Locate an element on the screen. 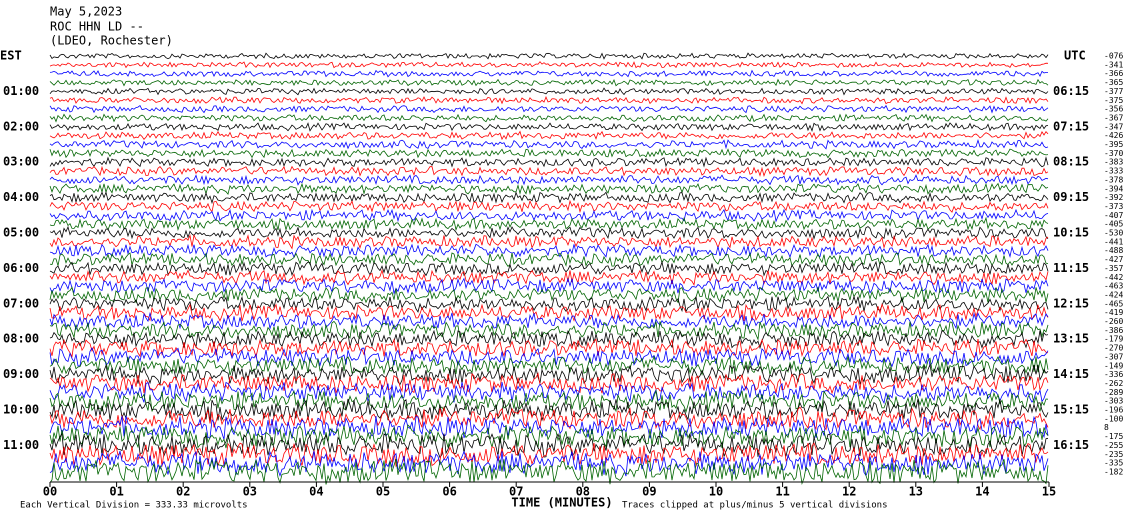  est-label: 01:00 is located at coordinates (21, 91).